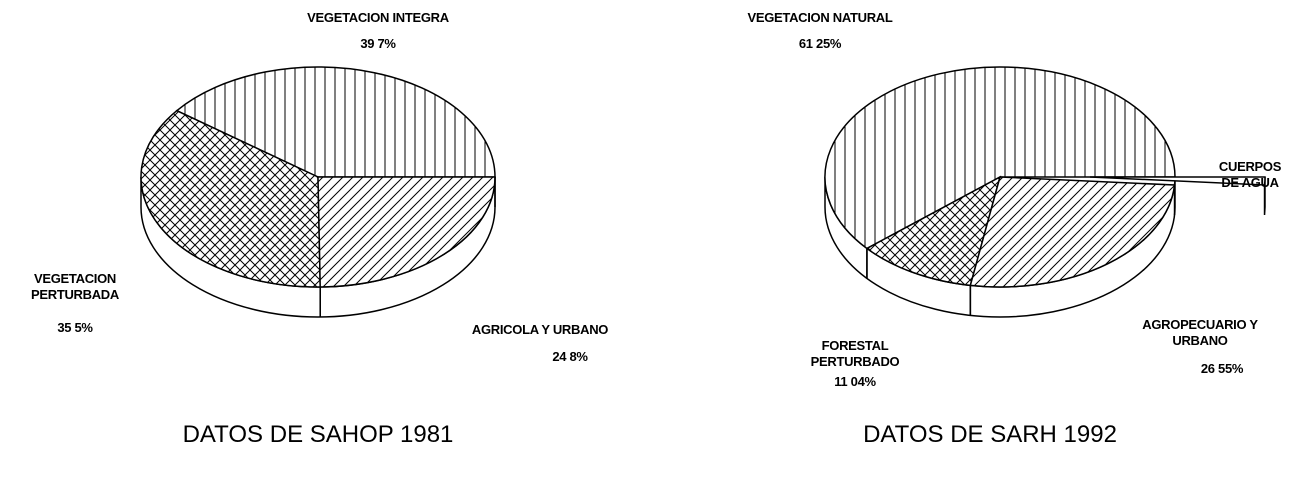 This screenshot has height=480, width=1290. Describe the element at coordinates (1200, 332) in the screenshot. I see `slice-label: AGROPECUARIO Y URBANO` at that location.